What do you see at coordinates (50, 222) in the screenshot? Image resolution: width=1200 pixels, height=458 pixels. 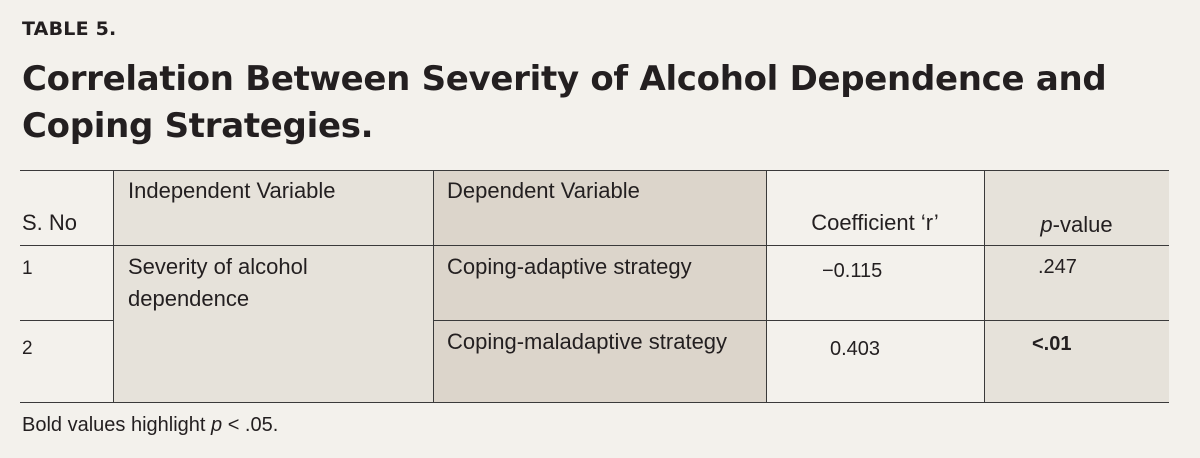 I see `header-sno: S. No` at bounding box center [50, 222].